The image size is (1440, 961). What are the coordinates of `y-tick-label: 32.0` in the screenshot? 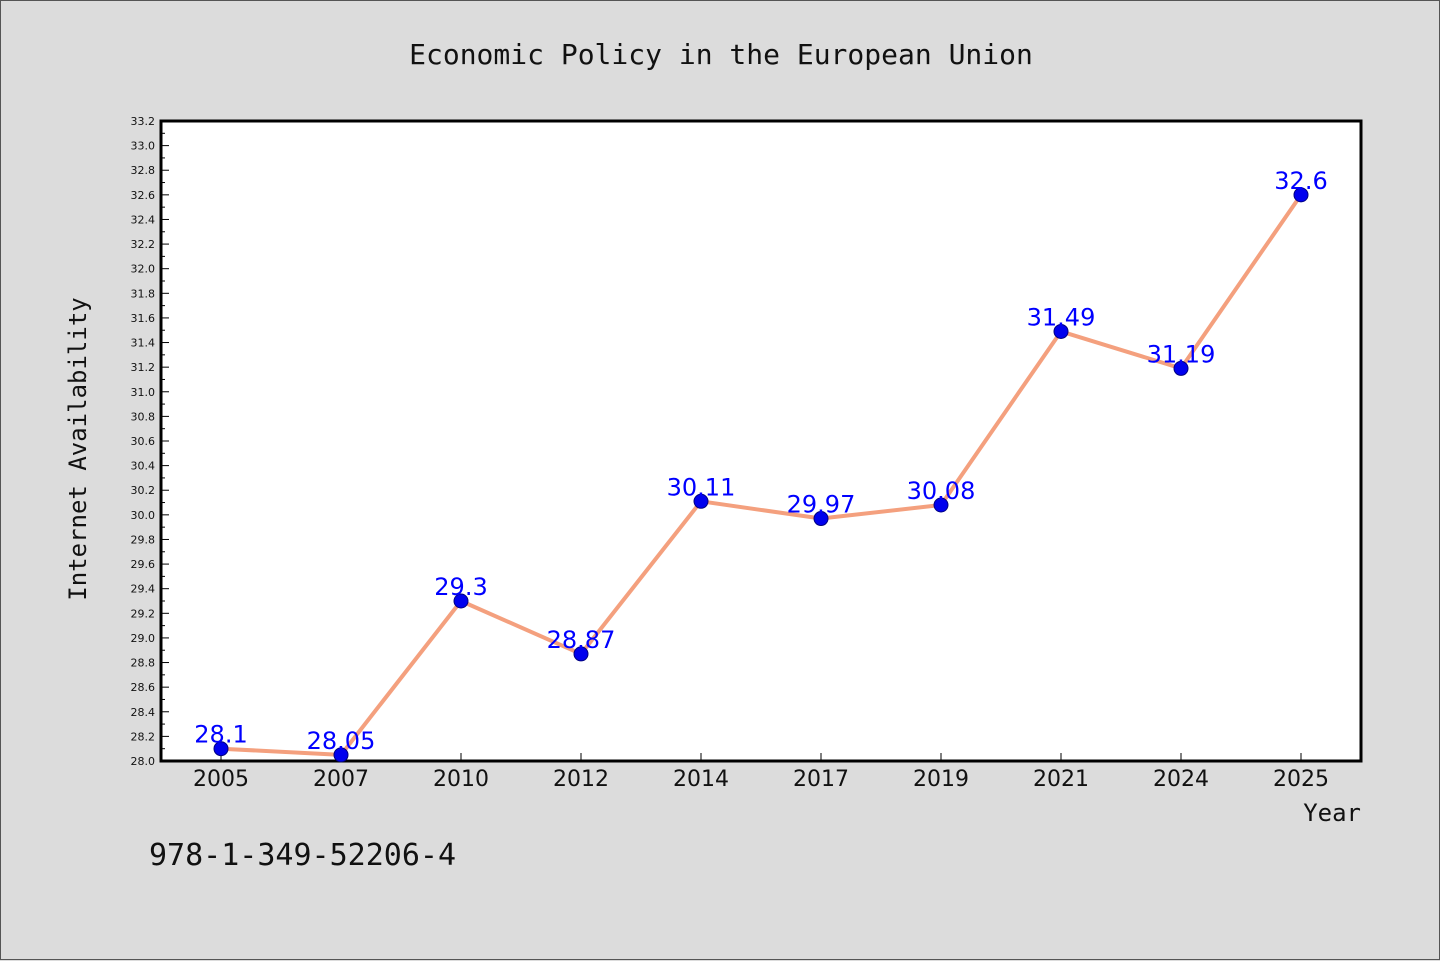 It's located at (143, 269).